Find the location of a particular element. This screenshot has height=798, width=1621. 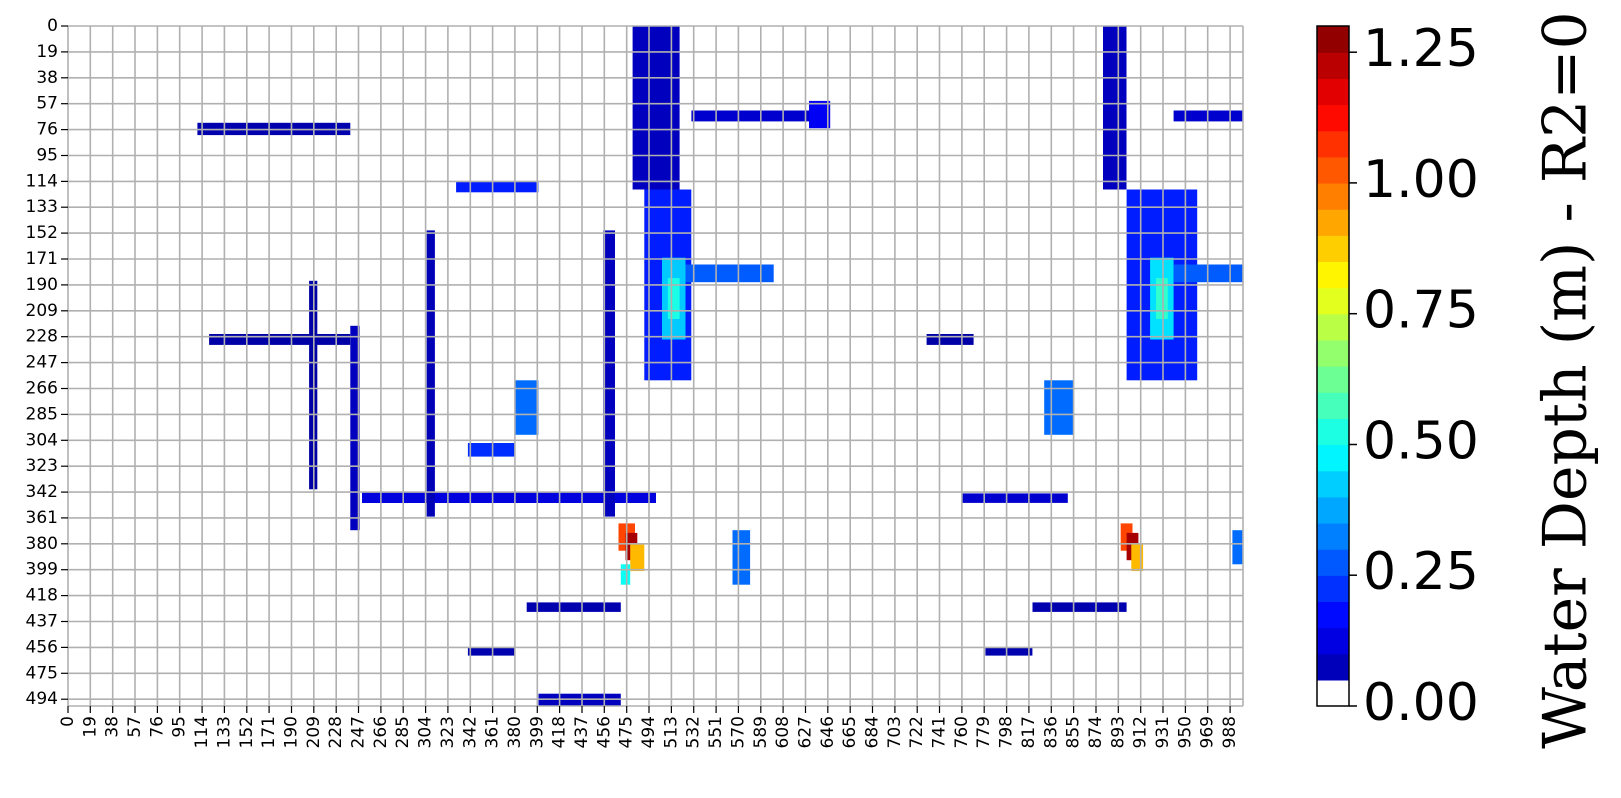

x-tick-label: 646 is located at coordinates (828, 732).